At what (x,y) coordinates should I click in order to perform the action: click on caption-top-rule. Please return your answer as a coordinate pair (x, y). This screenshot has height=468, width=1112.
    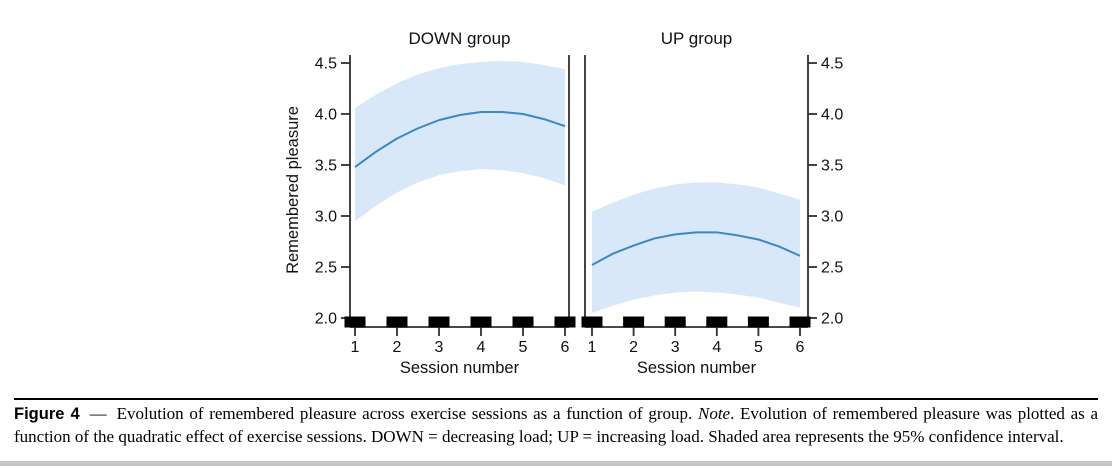
    Looking at the image, I should click on (556, 399).